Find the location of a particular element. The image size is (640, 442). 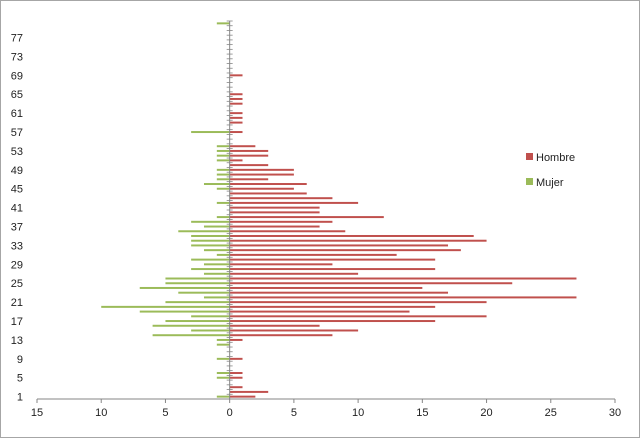

legend-swatch-mujer is located at coordinates (529, 181).